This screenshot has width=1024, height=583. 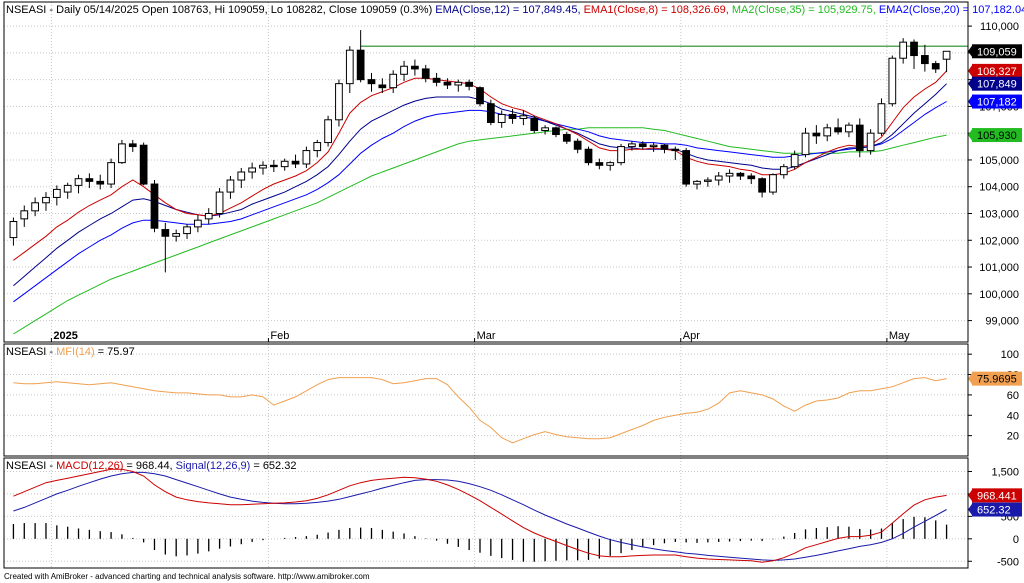 What do you see at coordinates (691, 336) in the screenshot?
I see `x-tick-label: Apr` at bounding box center [691, 336].